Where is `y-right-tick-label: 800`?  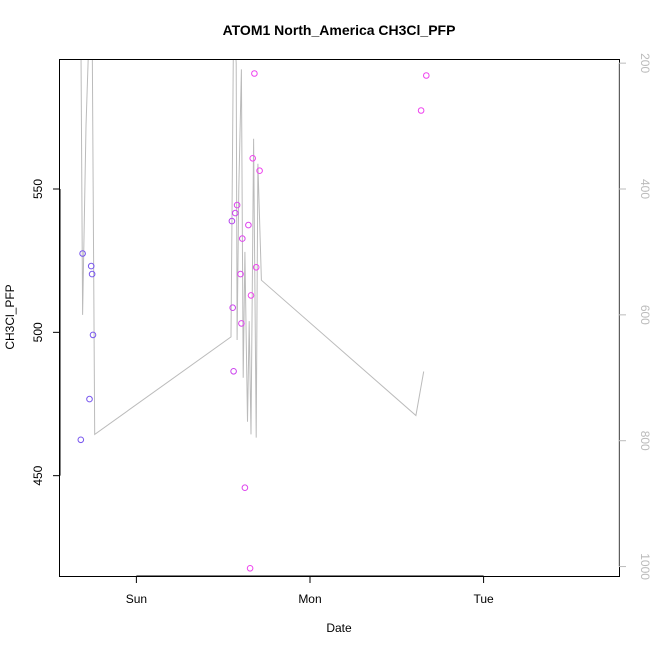
y-right-tick-label: 800 is located at coordinates (644, 441).